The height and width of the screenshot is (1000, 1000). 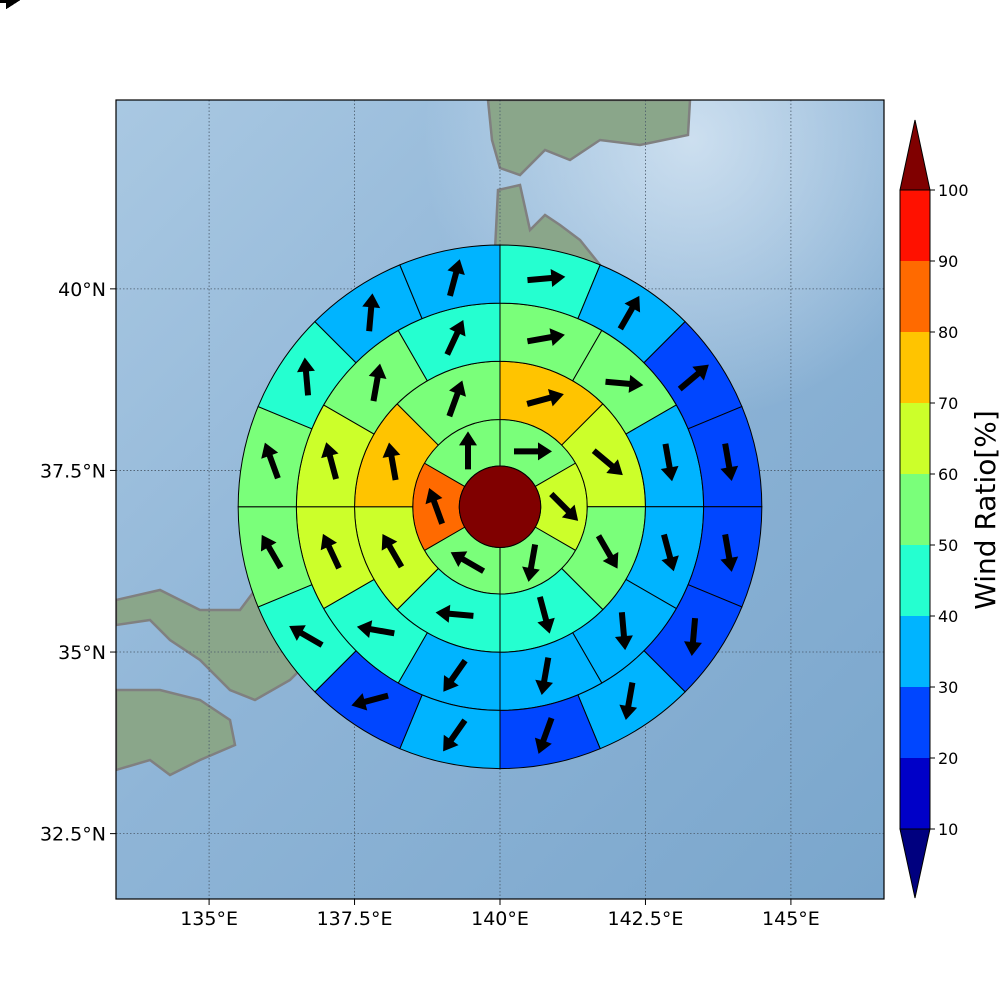 I want to click on y-tick-label: 32.5°N, so click(x=73, y=835).